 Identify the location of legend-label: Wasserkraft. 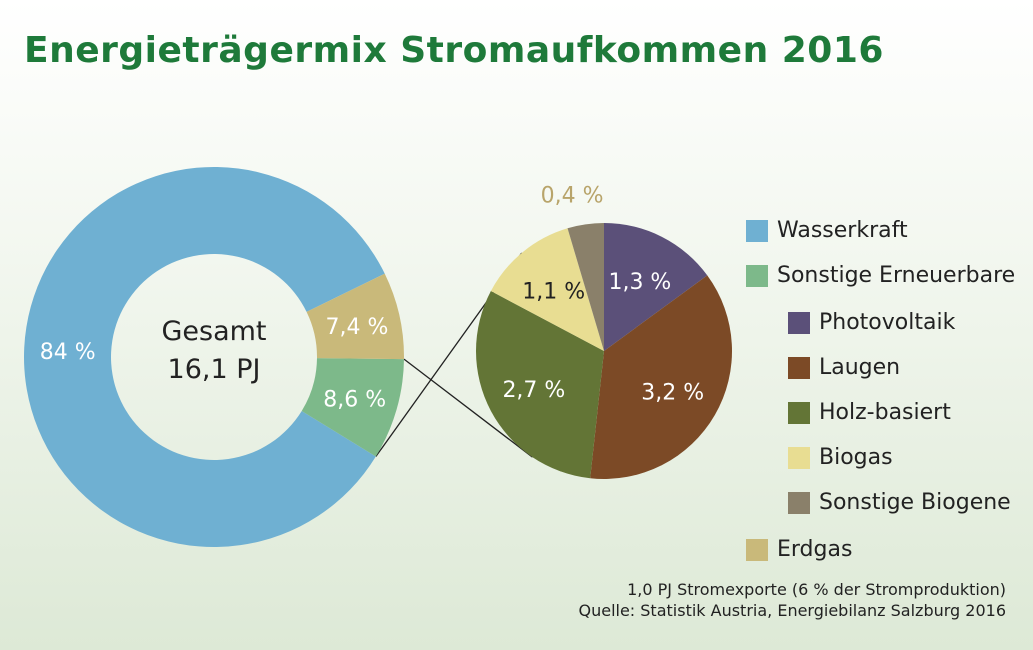
(842, 230).